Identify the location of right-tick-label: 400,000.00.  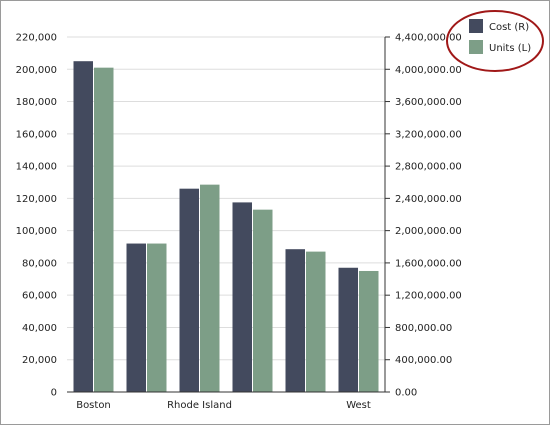
(423, 360).